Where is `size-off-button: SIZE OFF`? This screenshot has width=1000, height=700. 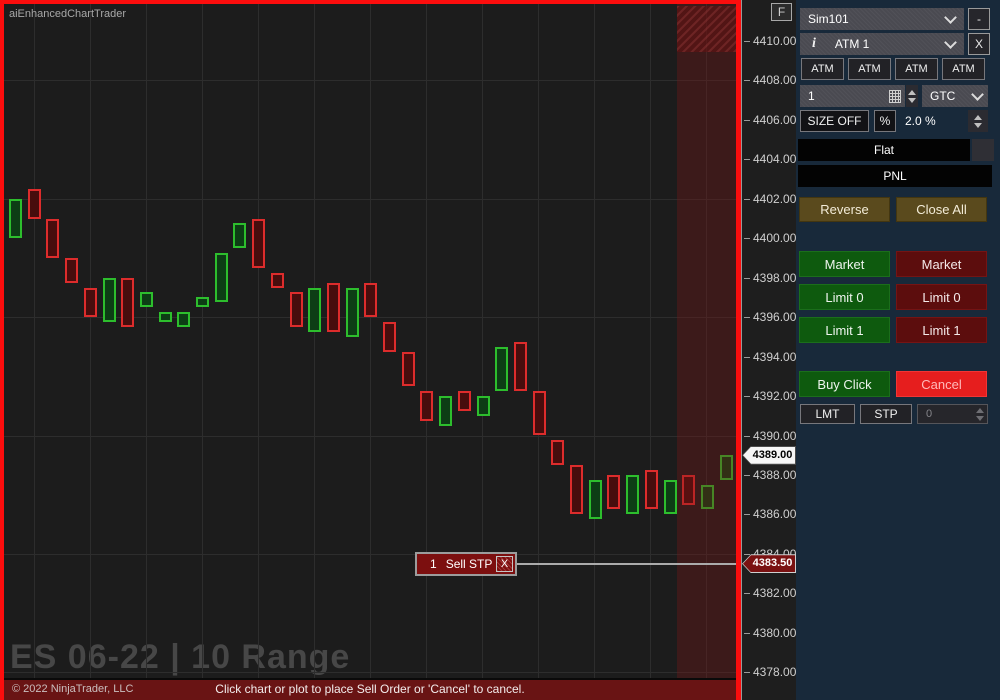
size-off-button: SIZE OFF is located at coordinates (834, 121).